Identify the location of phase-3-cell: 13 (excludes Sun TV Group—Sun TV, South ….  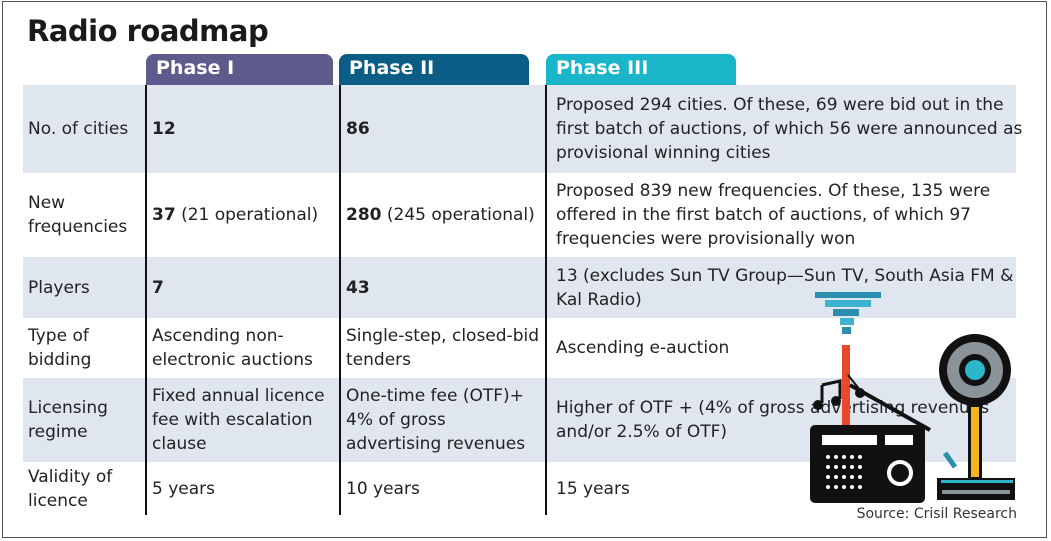
(791, 287).